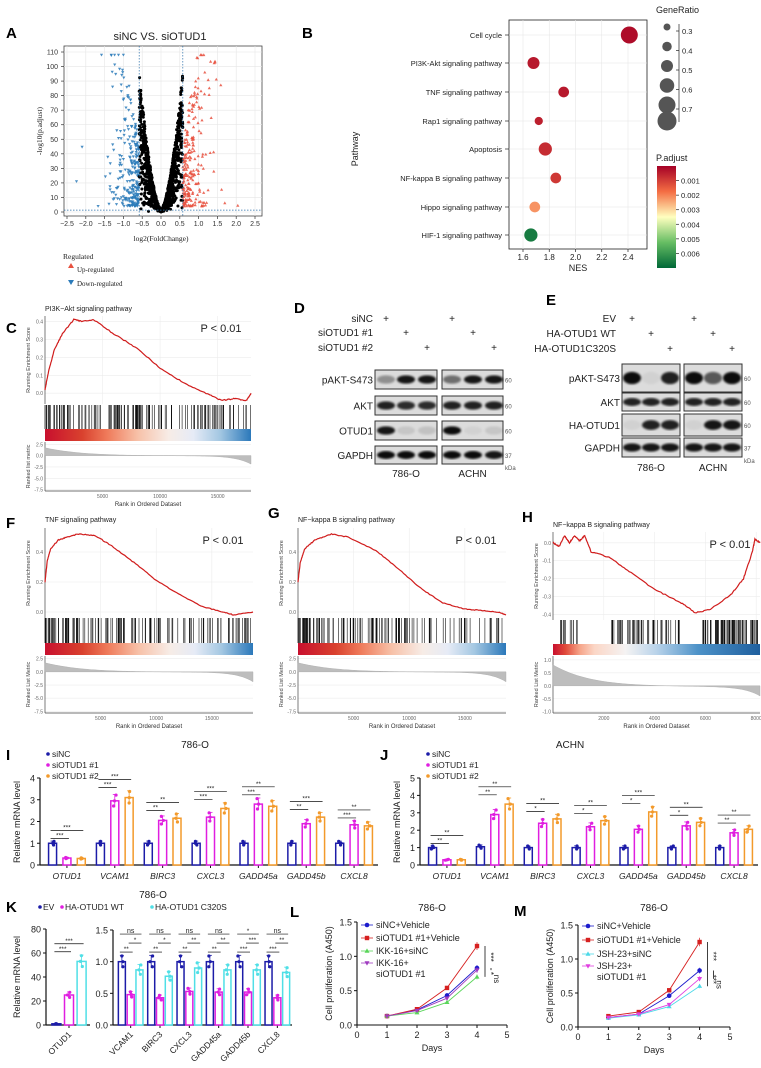 The width and height of the screenshot is (761, 1068). I want to click on y-tick-label: -5.0, so click(291, 699).